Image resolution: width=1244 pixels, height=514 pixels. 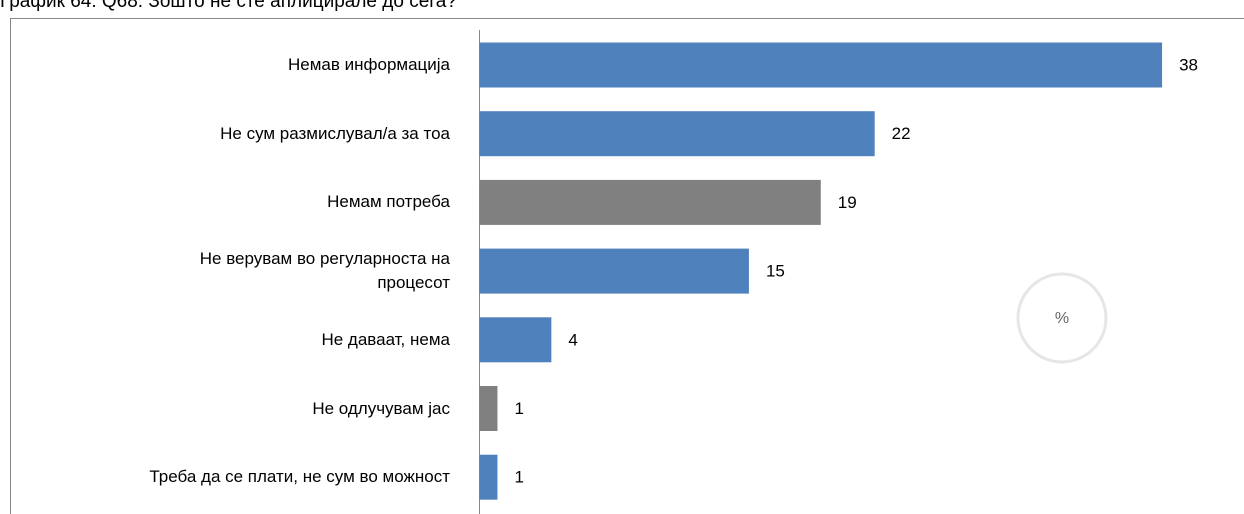 I want to click on unit-badge, so click(x=1062, y=318).